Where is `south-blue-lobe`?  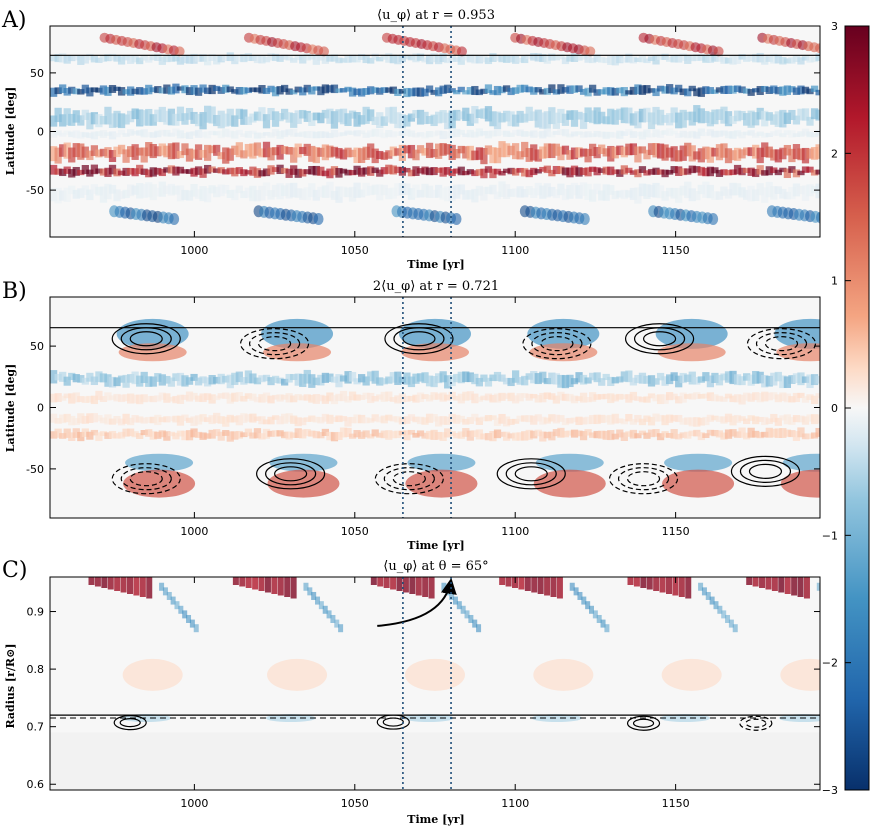
south-blue-lobe is located at coordinates (698, 462).